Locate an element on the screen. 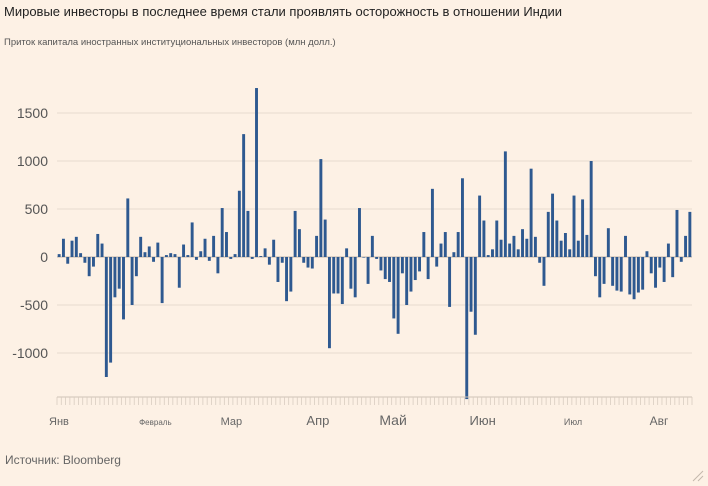  y-tick-label: 500 is located at coordinates (37, 209).